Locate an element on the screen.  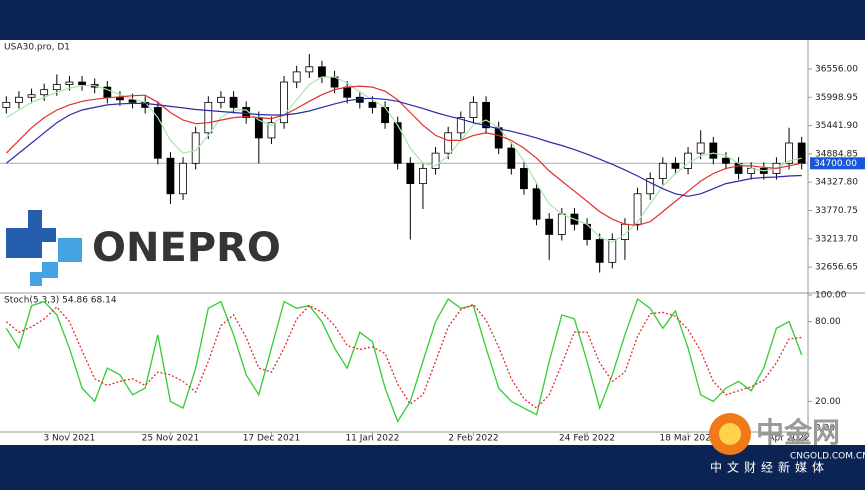
brand-text: ONEPRO is located at coordinates (186, 248).